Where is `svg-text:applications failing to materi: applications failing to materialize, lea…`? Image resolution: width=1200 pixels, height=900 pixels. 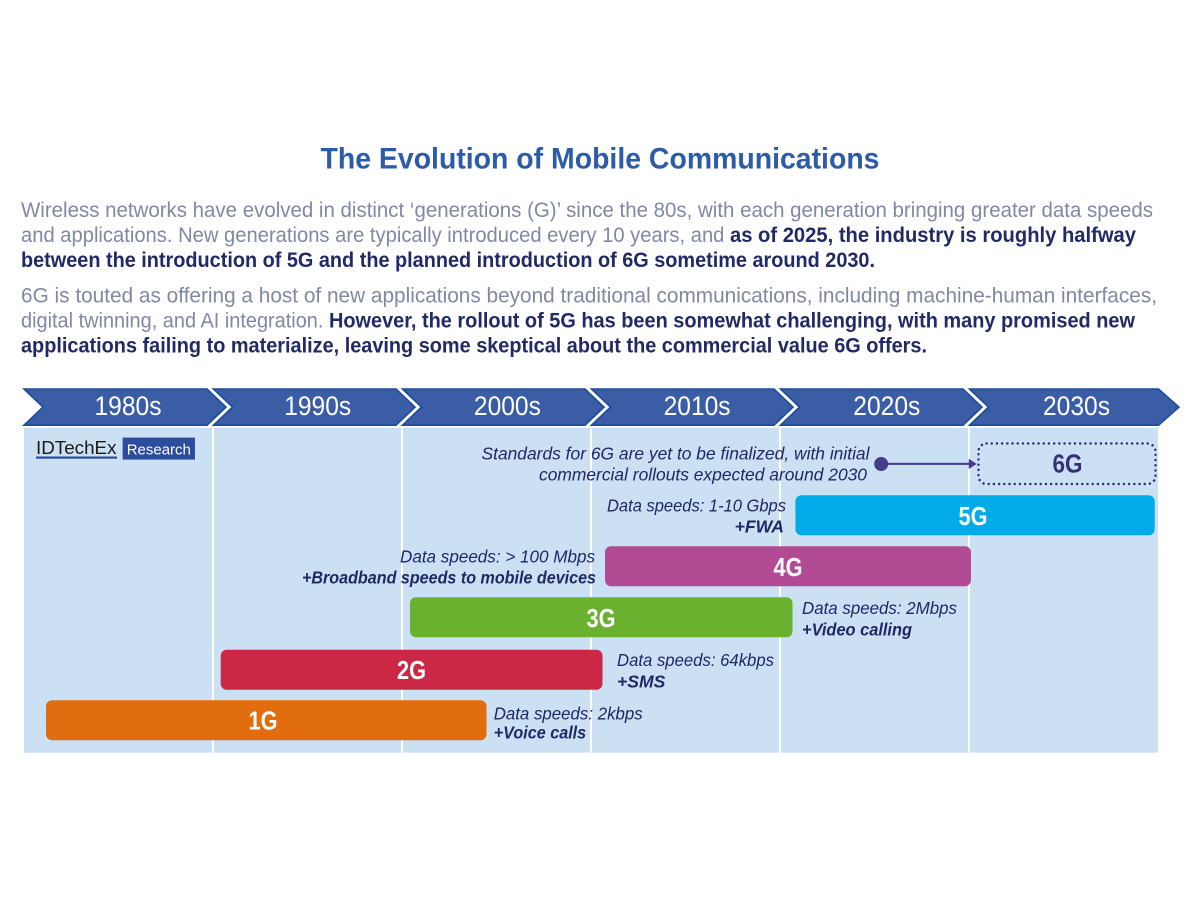
svg-text:applications failing to materi: applications failing to materialize, lea… is located at coordinates (474, 346).